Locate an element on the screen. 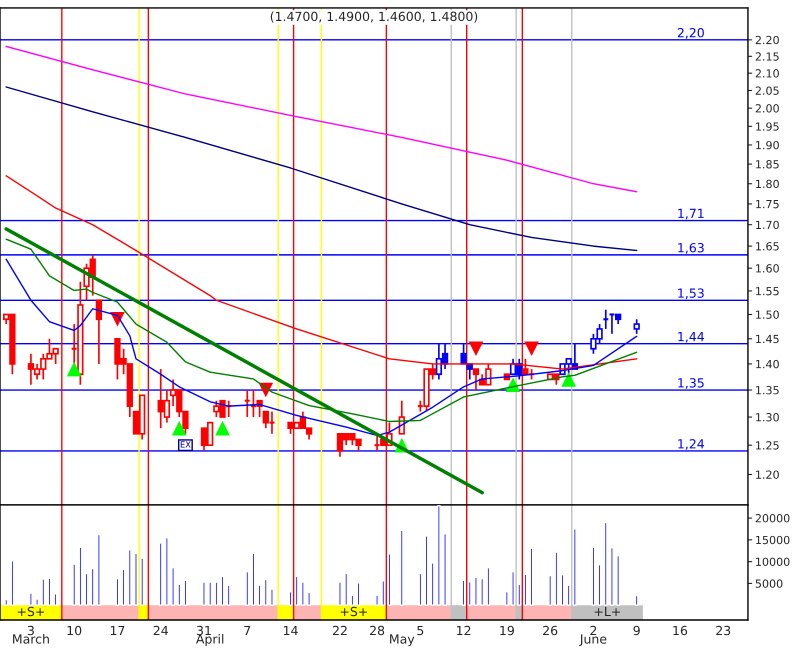  ref-line-label: 1,24 is located at coordinates (691, 444).